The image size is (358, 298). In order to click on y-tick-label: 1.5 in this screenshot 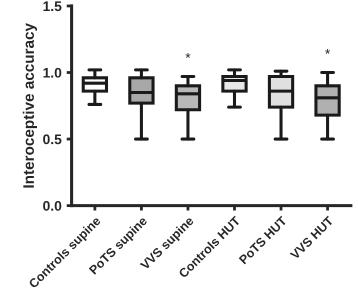, I will do `click(52, 6)`.